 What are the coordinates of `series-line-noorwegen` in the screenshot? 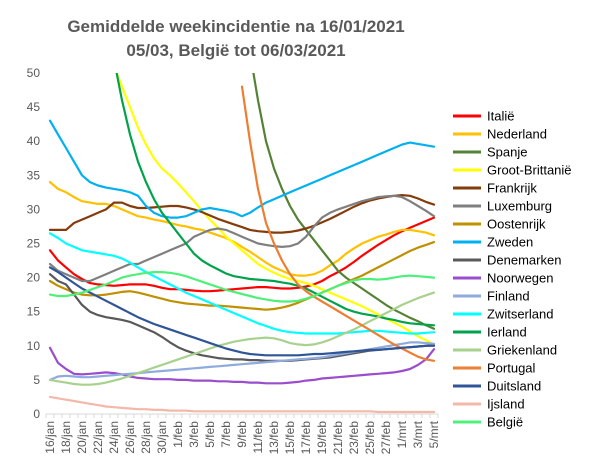 It's located at (242, 365).